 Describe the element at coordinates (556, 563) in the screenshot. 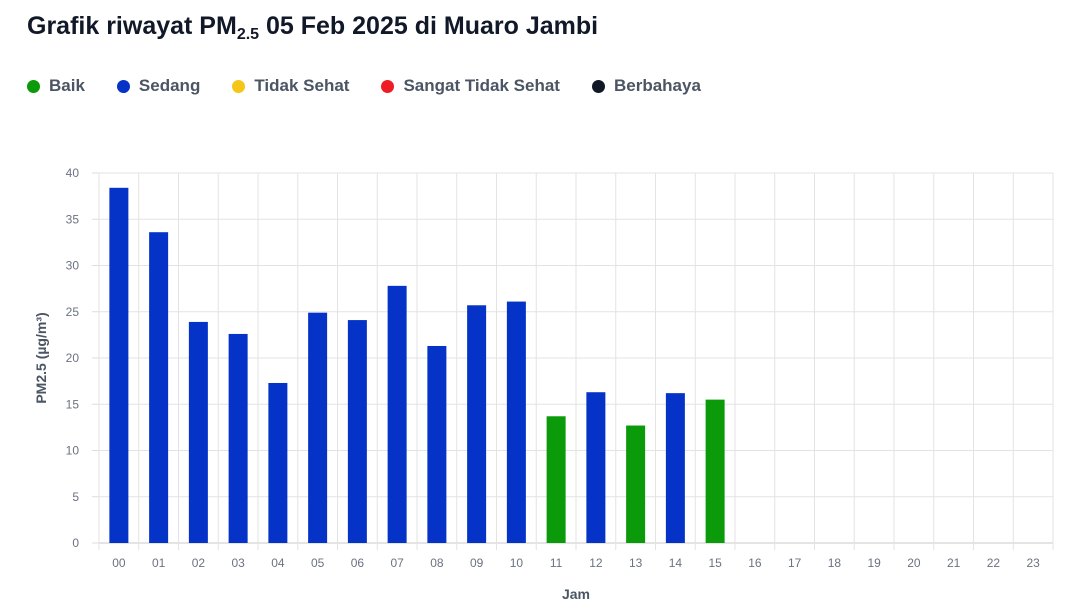

I see `x-tick-label: 11` at that location.